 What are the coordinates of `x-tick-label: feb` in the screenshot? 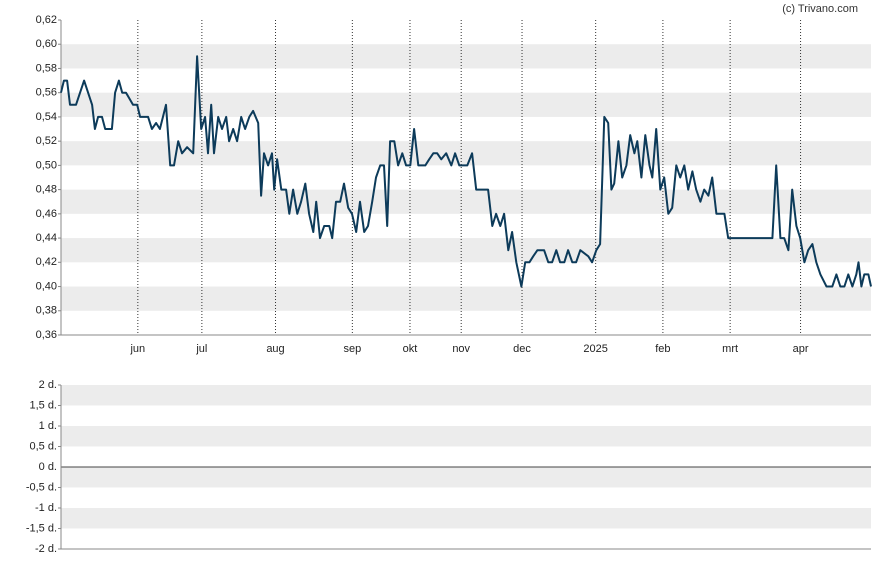 It's located at (662, 349).